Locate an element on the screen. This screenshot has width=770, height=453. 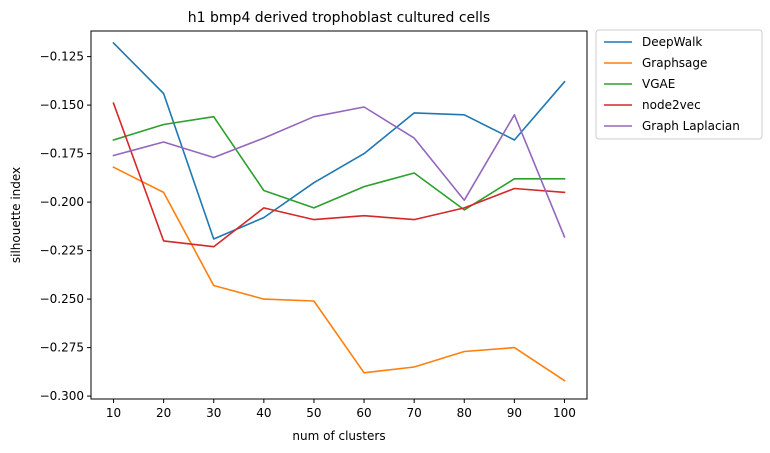
legend-label-deepwalk: DeepWalk is located at coordinates (672, 42).